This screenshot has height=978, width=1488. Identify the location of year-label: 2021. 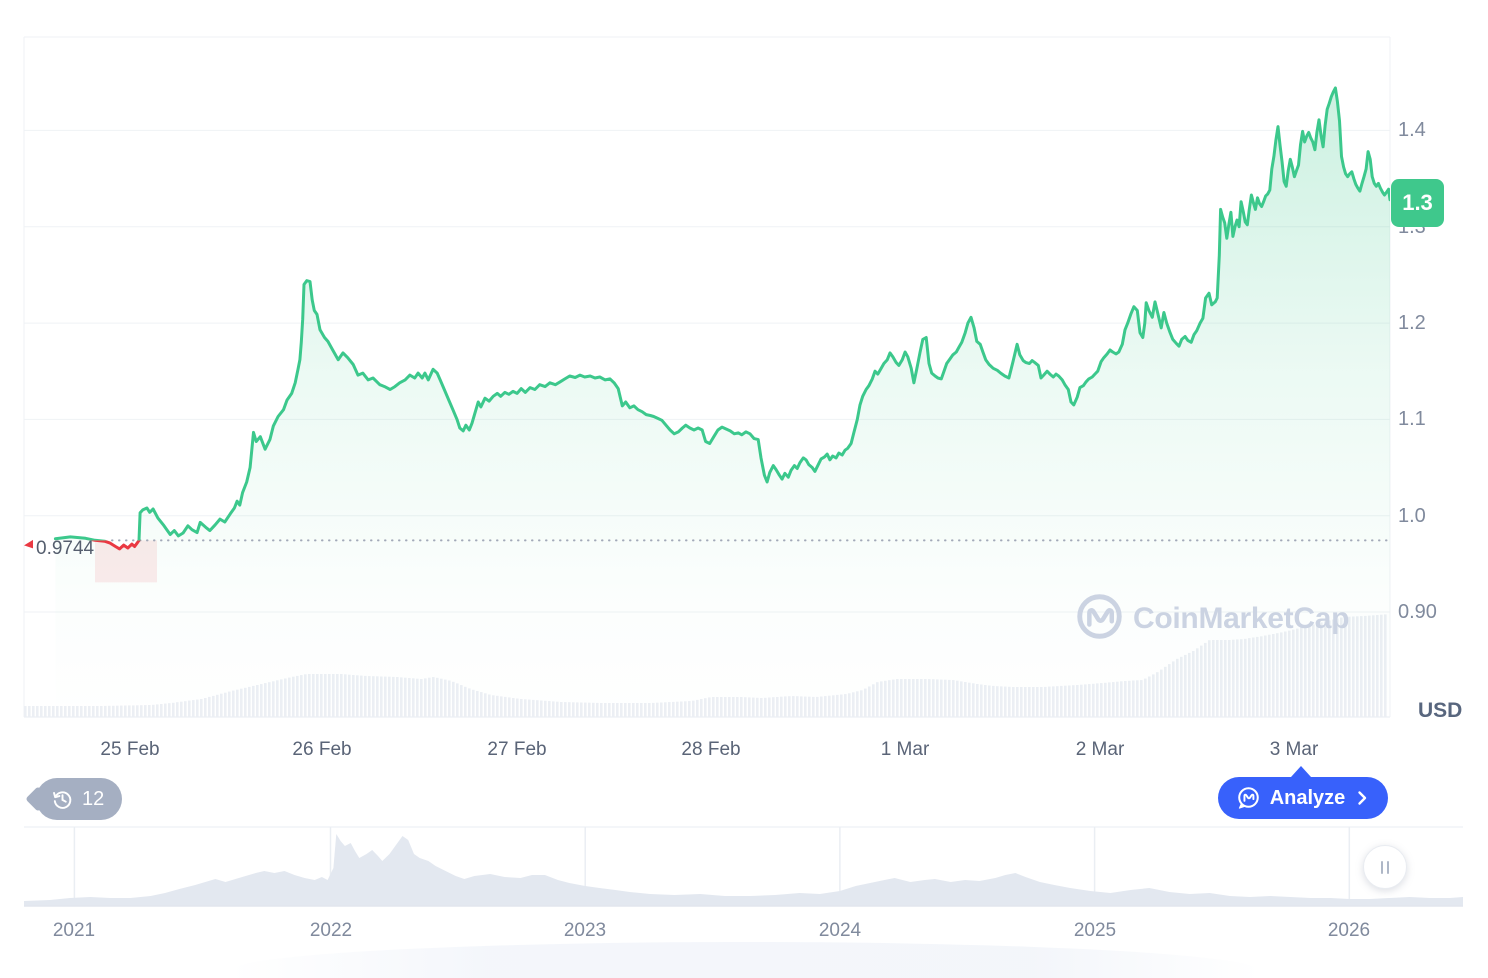
(74, 930).